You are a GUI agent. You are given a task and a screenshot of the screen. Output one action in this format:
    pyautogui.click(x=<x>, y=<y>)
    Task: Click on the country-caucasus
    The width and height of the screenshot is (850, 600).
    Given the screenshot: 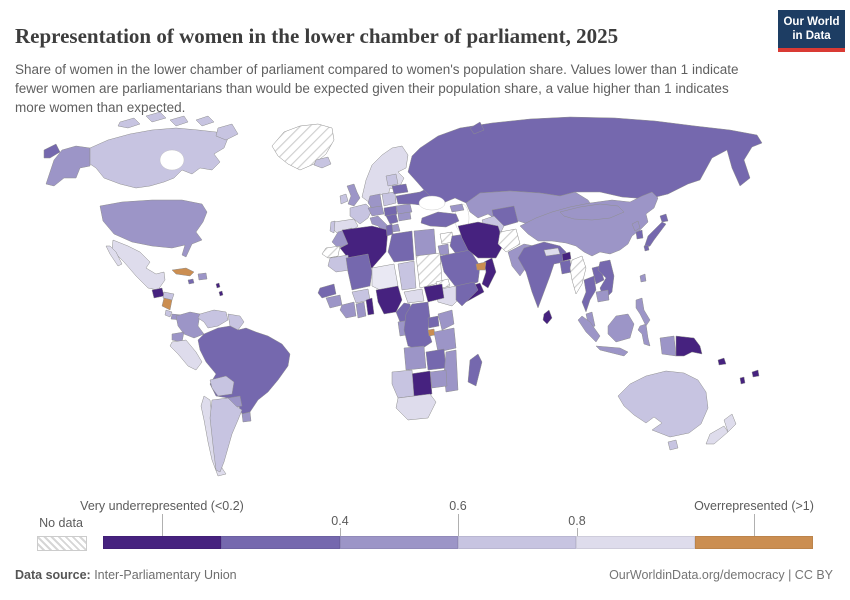 What is the action you would take?
    pyautogui.click(x=457, y=208)
    